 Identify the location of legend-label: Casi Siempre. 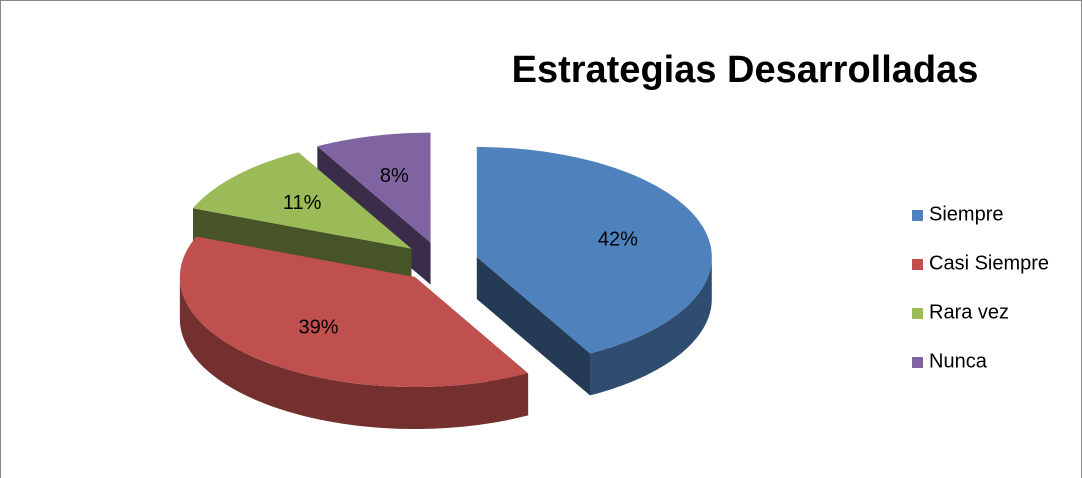
(989, 263).